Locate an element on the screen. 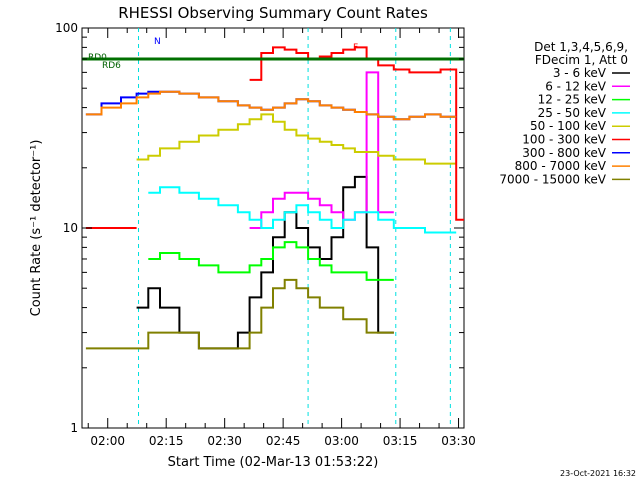 The width and height of the screenshot is (640, 480). chart-title: RHESSI Observing Summary Count Rates is located at coordinates (273, 13).